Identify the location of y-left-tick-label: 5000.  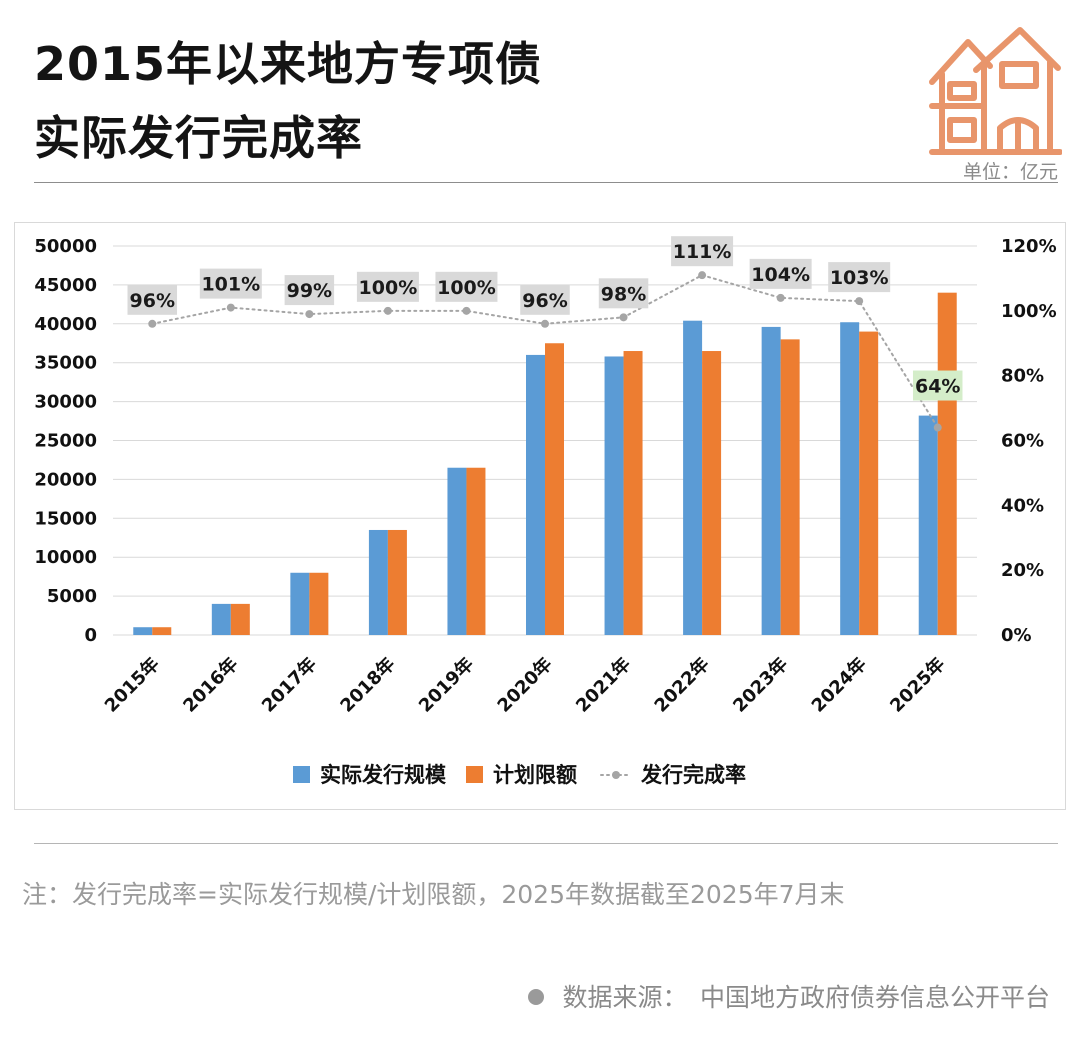
(72, 596).